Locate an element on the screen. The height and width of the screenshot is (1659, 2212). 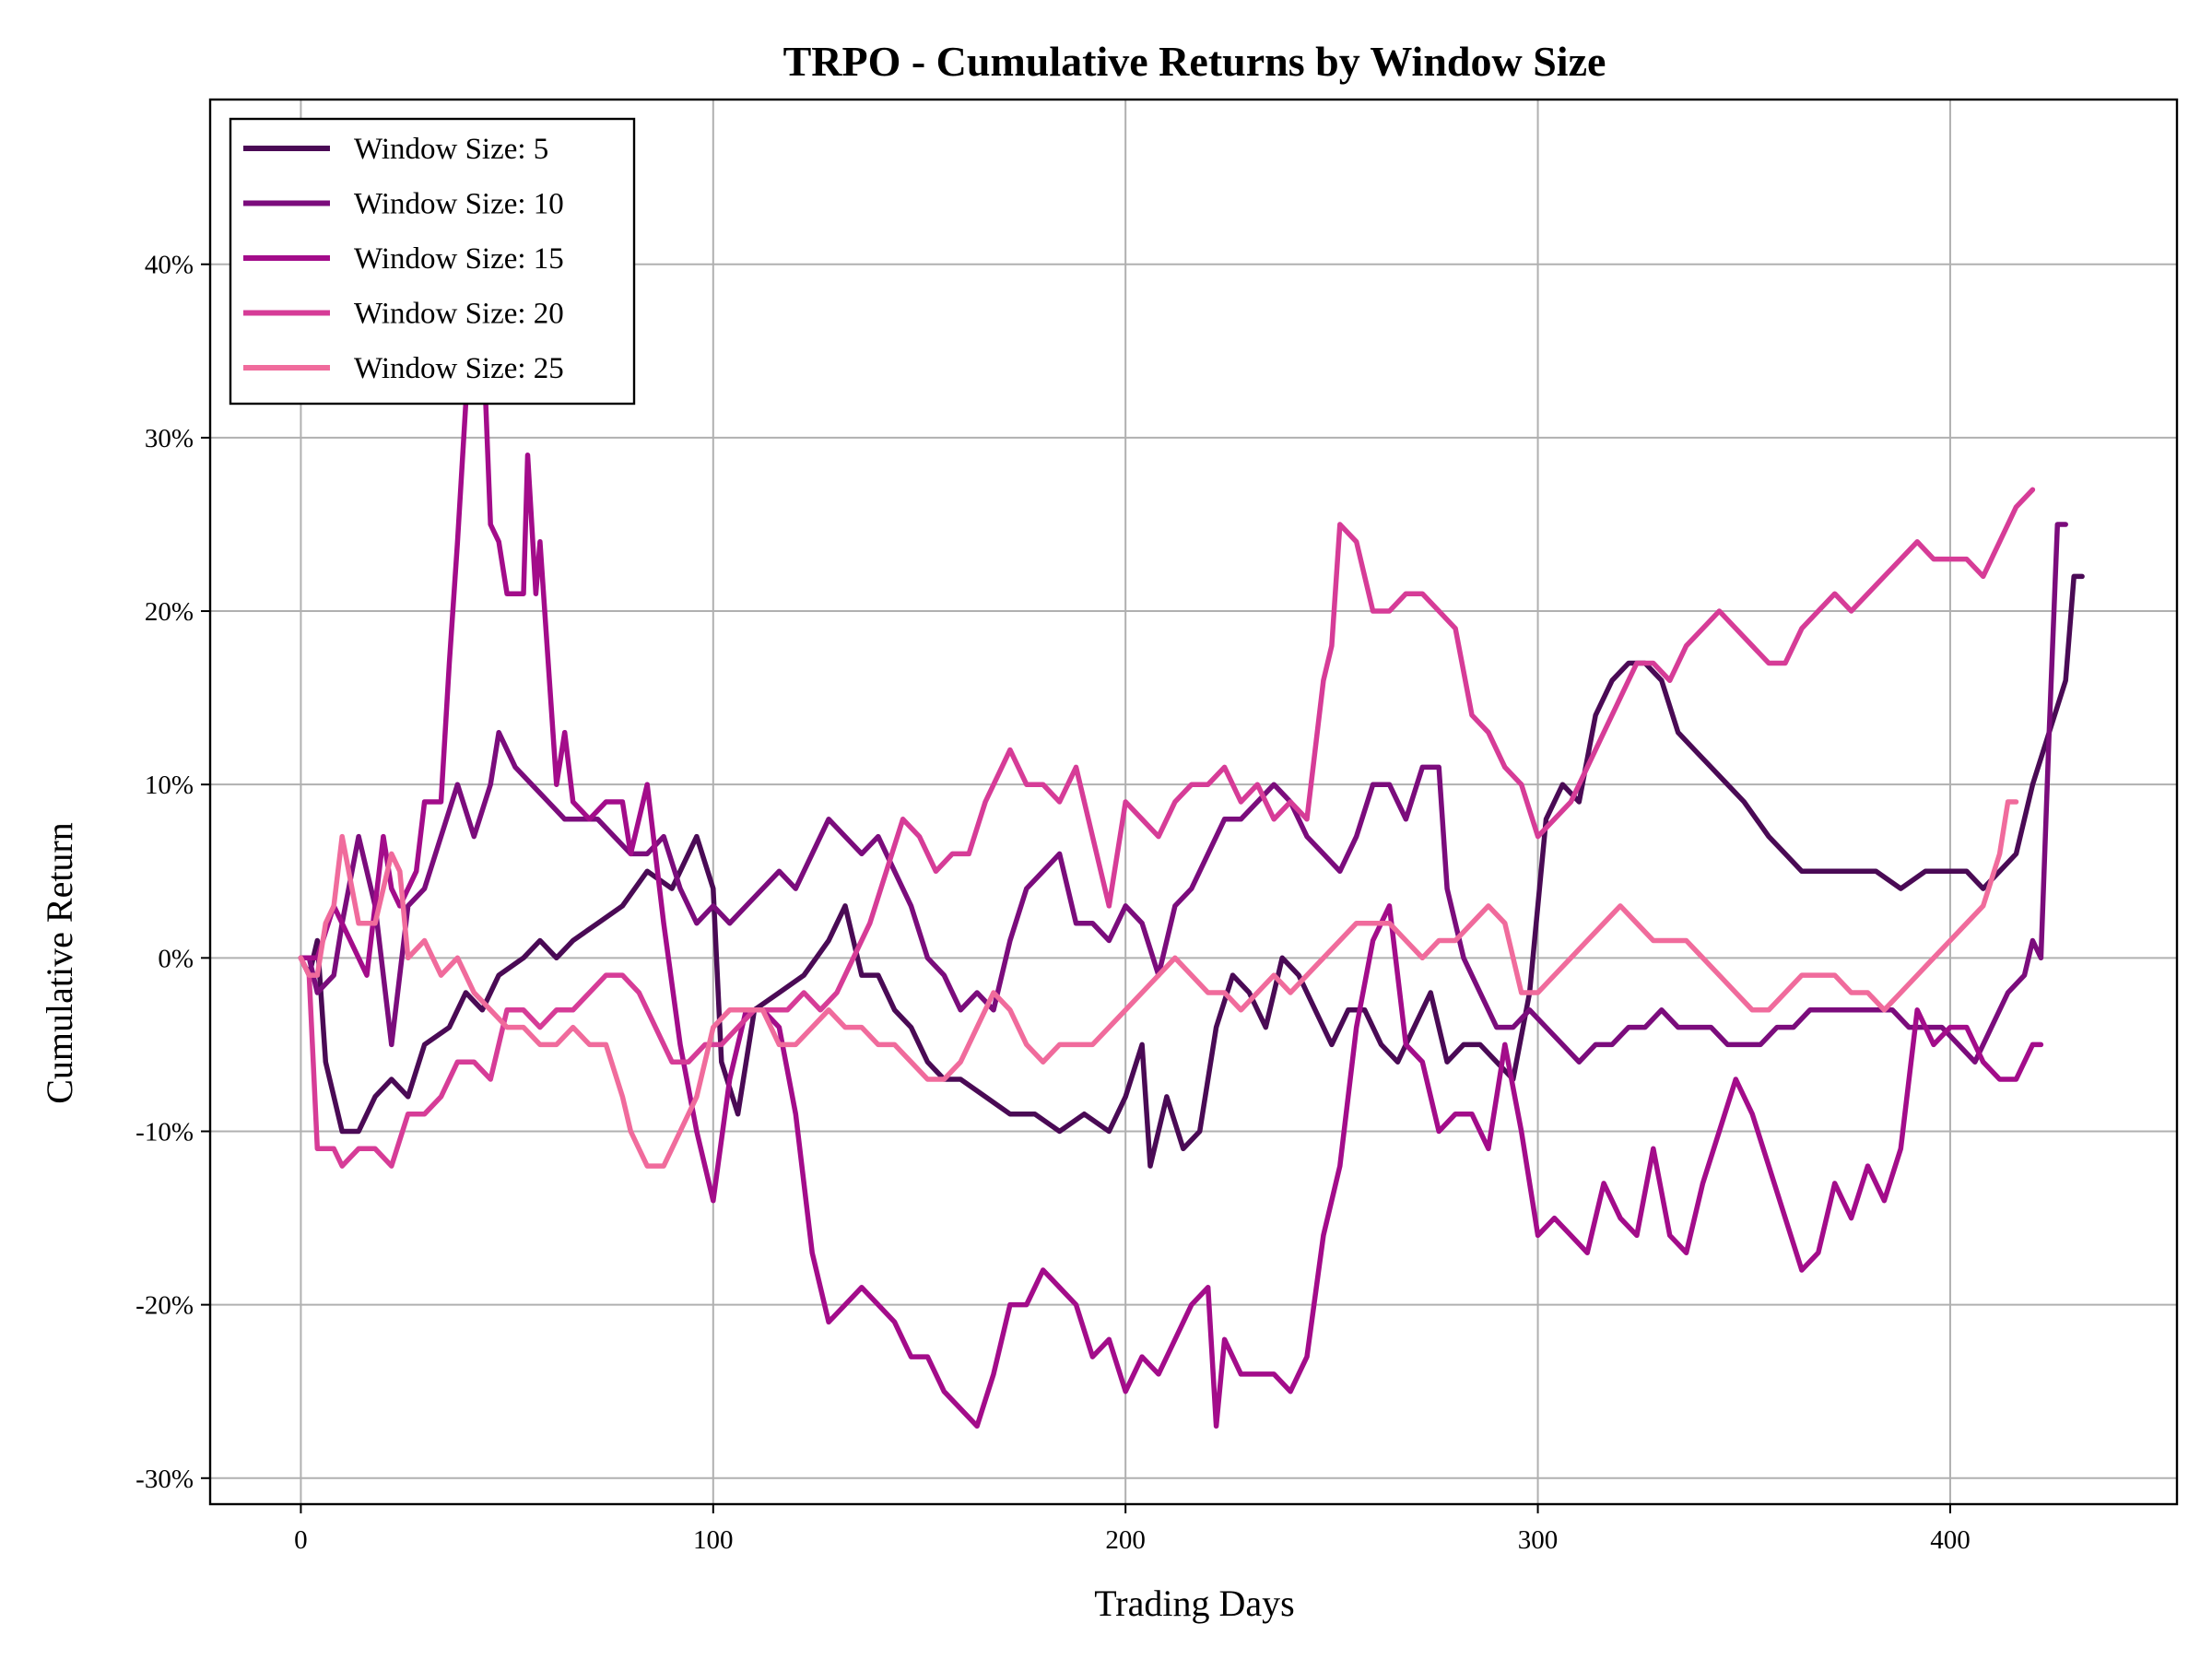
y-axis-ticks: -30% -20% -10% 0% 10% 20% 30% 40% is located at coordinates (172, 872).